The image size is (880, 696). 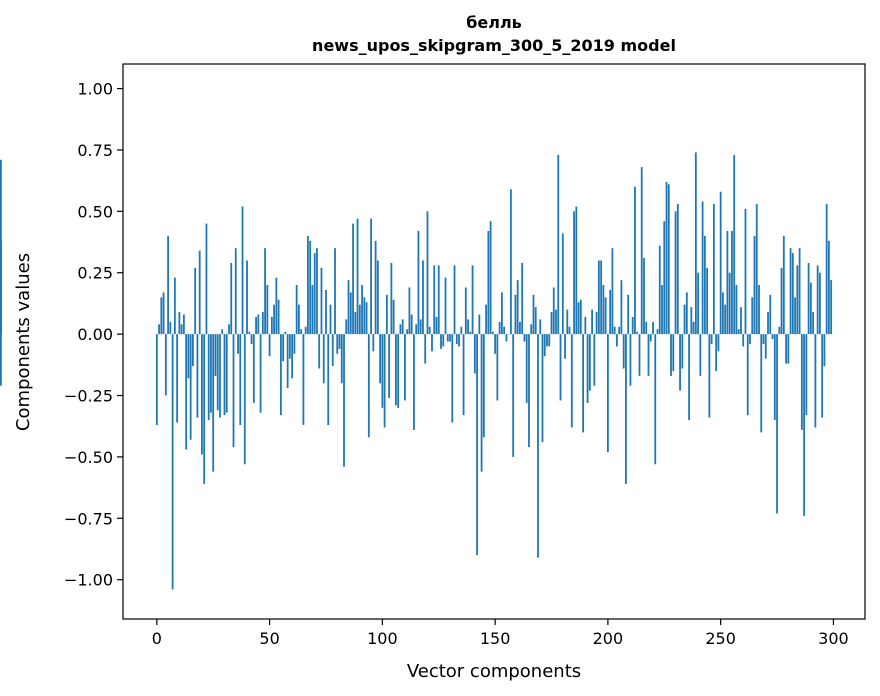 I want to click on y-tick-label: 0.25, so click(x=95, y=273).